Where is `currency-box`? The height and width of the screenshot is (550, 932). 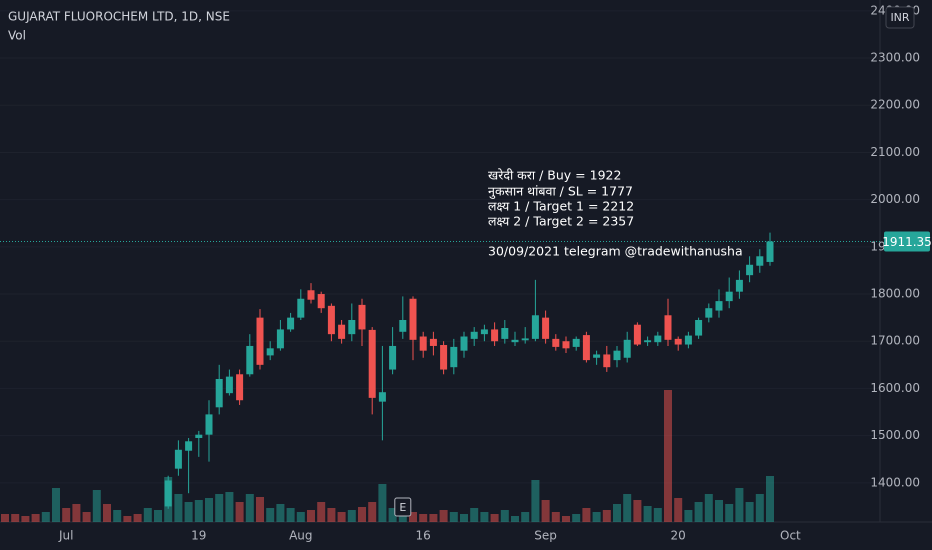 currency-box is located at coordinates (900, 17).